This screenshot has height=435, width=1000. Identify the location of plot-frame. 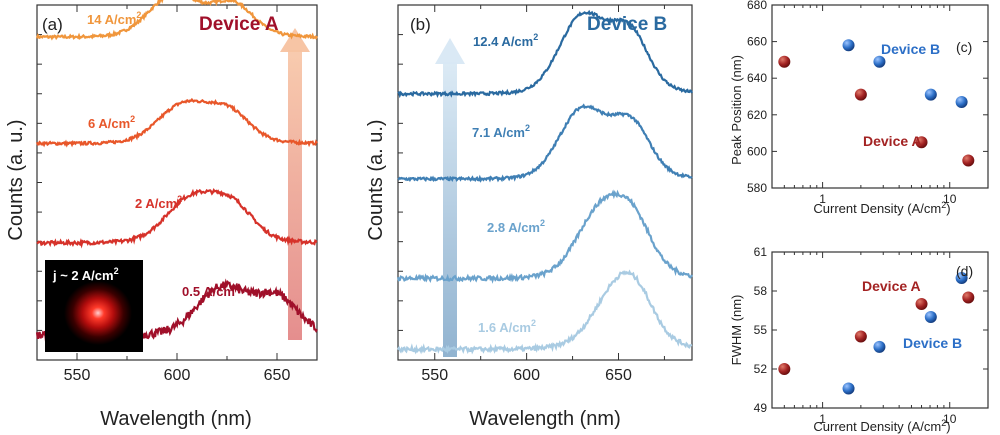
(880, 96).